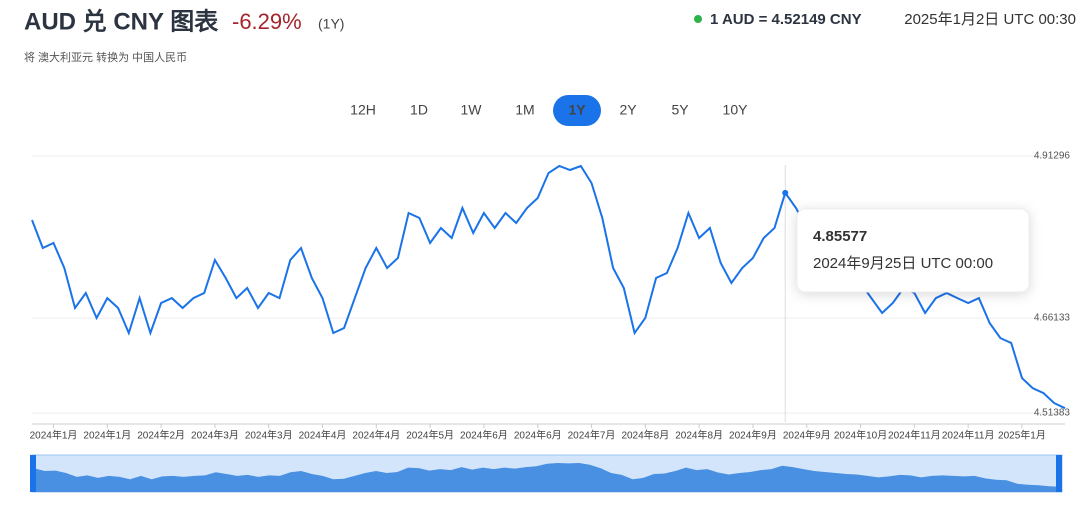 The image size is (1080, 508). I want to click on y-tick-label: 4.51383, so click(1052, 413).